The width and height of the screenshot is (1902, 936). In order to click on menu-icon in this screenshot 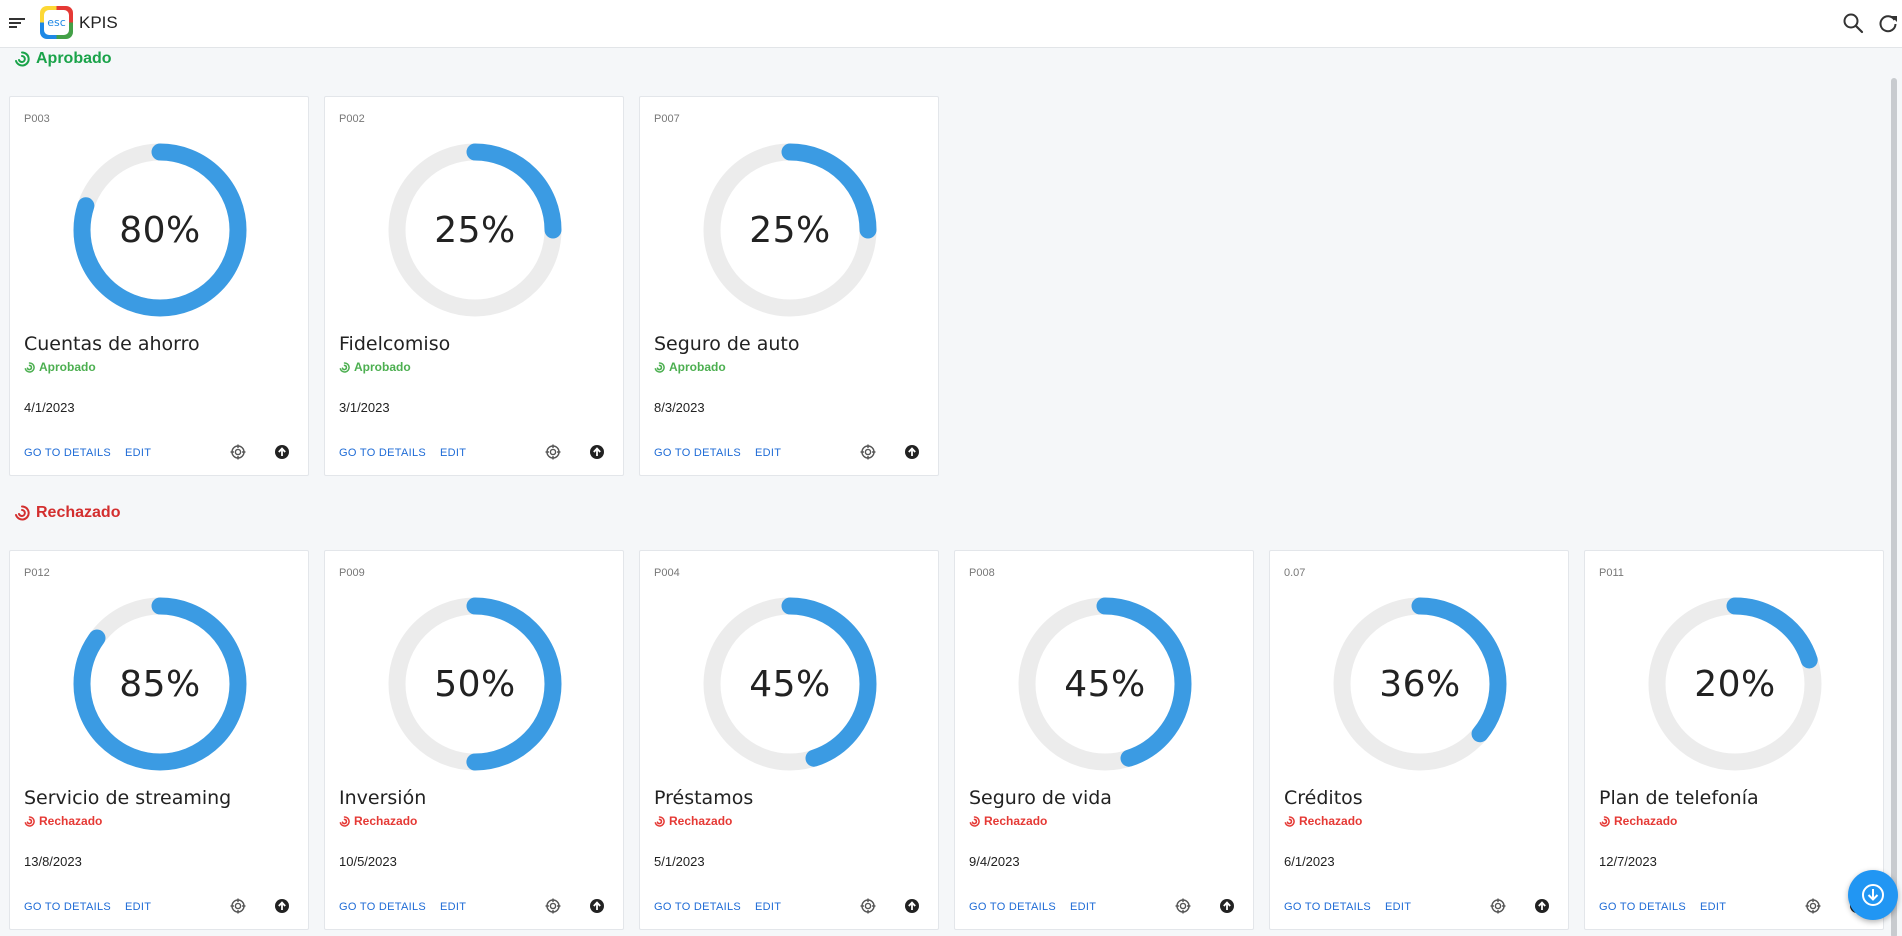, I will do `click(17, 23)`.